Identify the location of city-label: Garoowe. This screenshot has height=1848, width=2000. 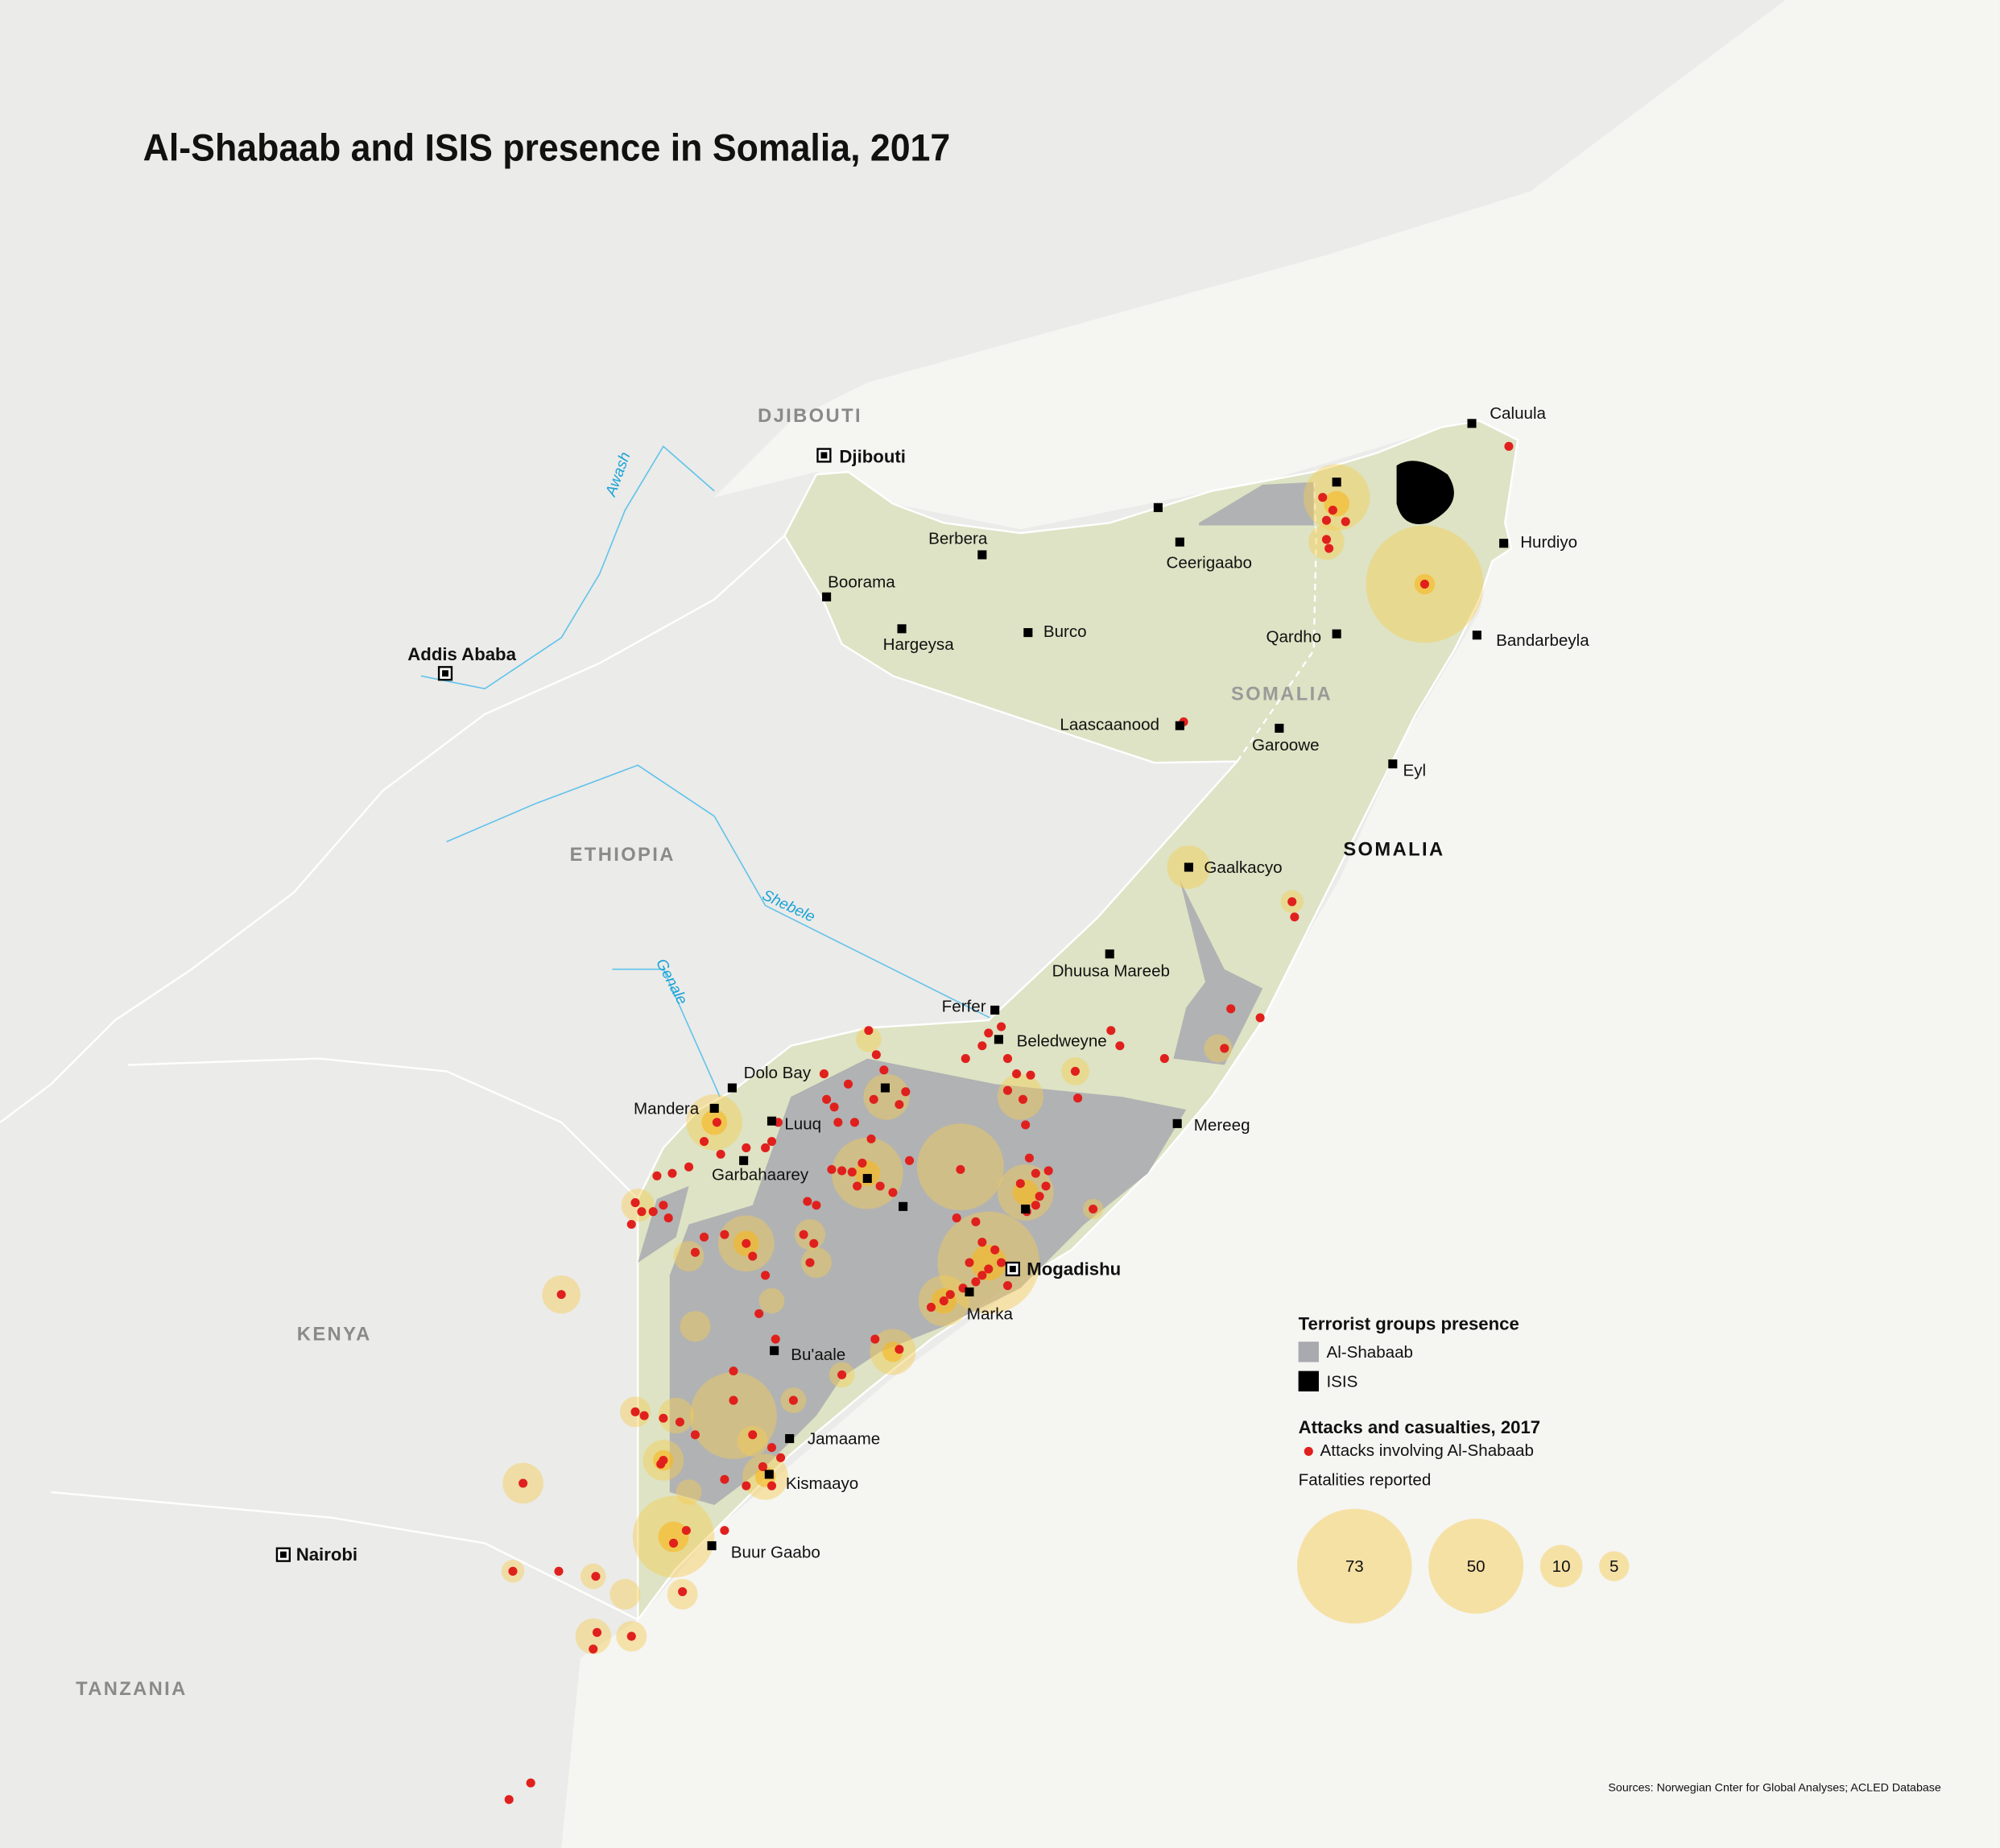
(1286, 745).